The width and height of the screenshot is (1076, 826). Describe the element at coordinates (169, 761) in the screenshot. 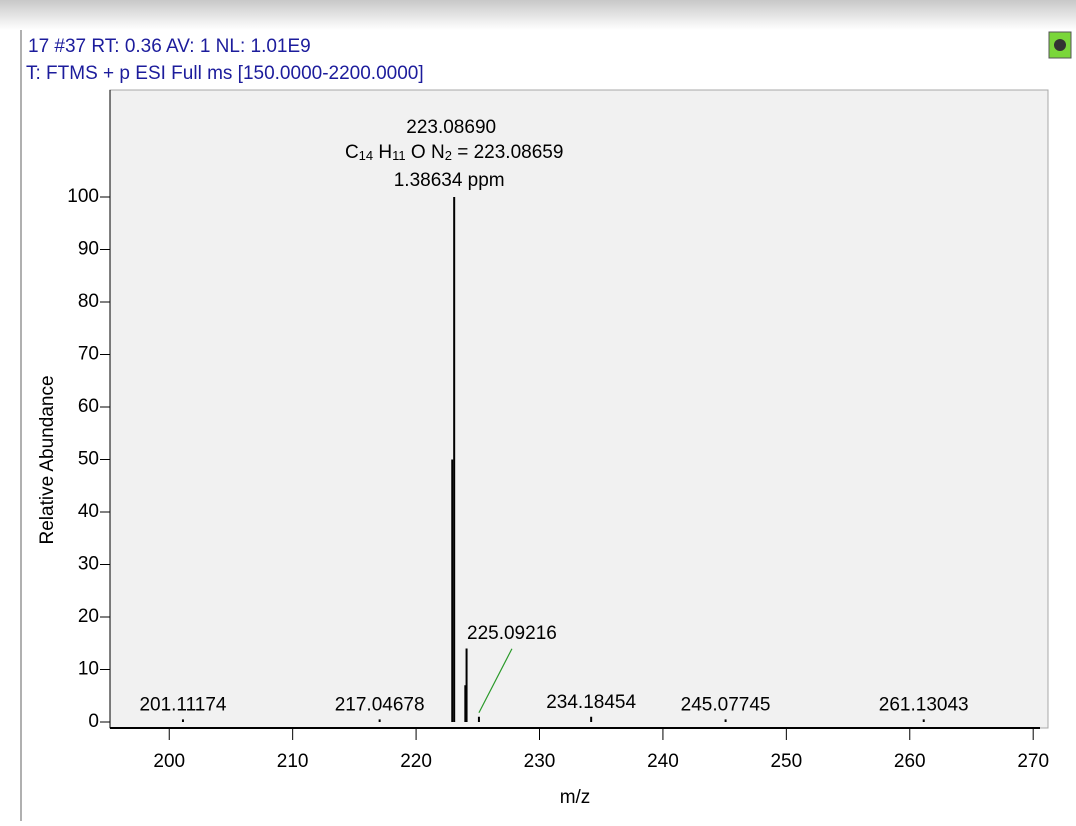

I see `x-tick-label: 200` at that location.